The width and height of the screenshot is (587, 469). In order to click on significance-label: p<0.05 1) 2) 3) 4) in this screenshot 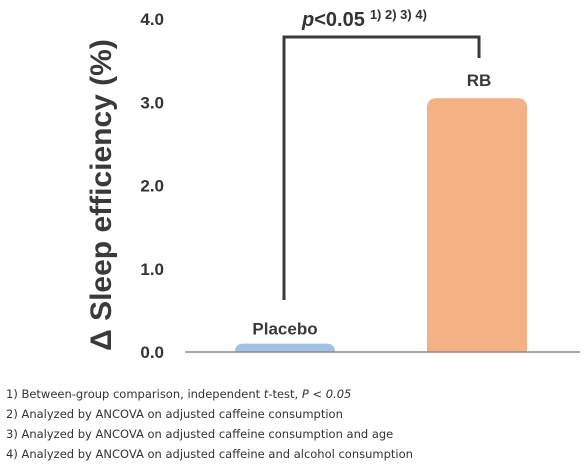, I will do `click(364, 19)`.